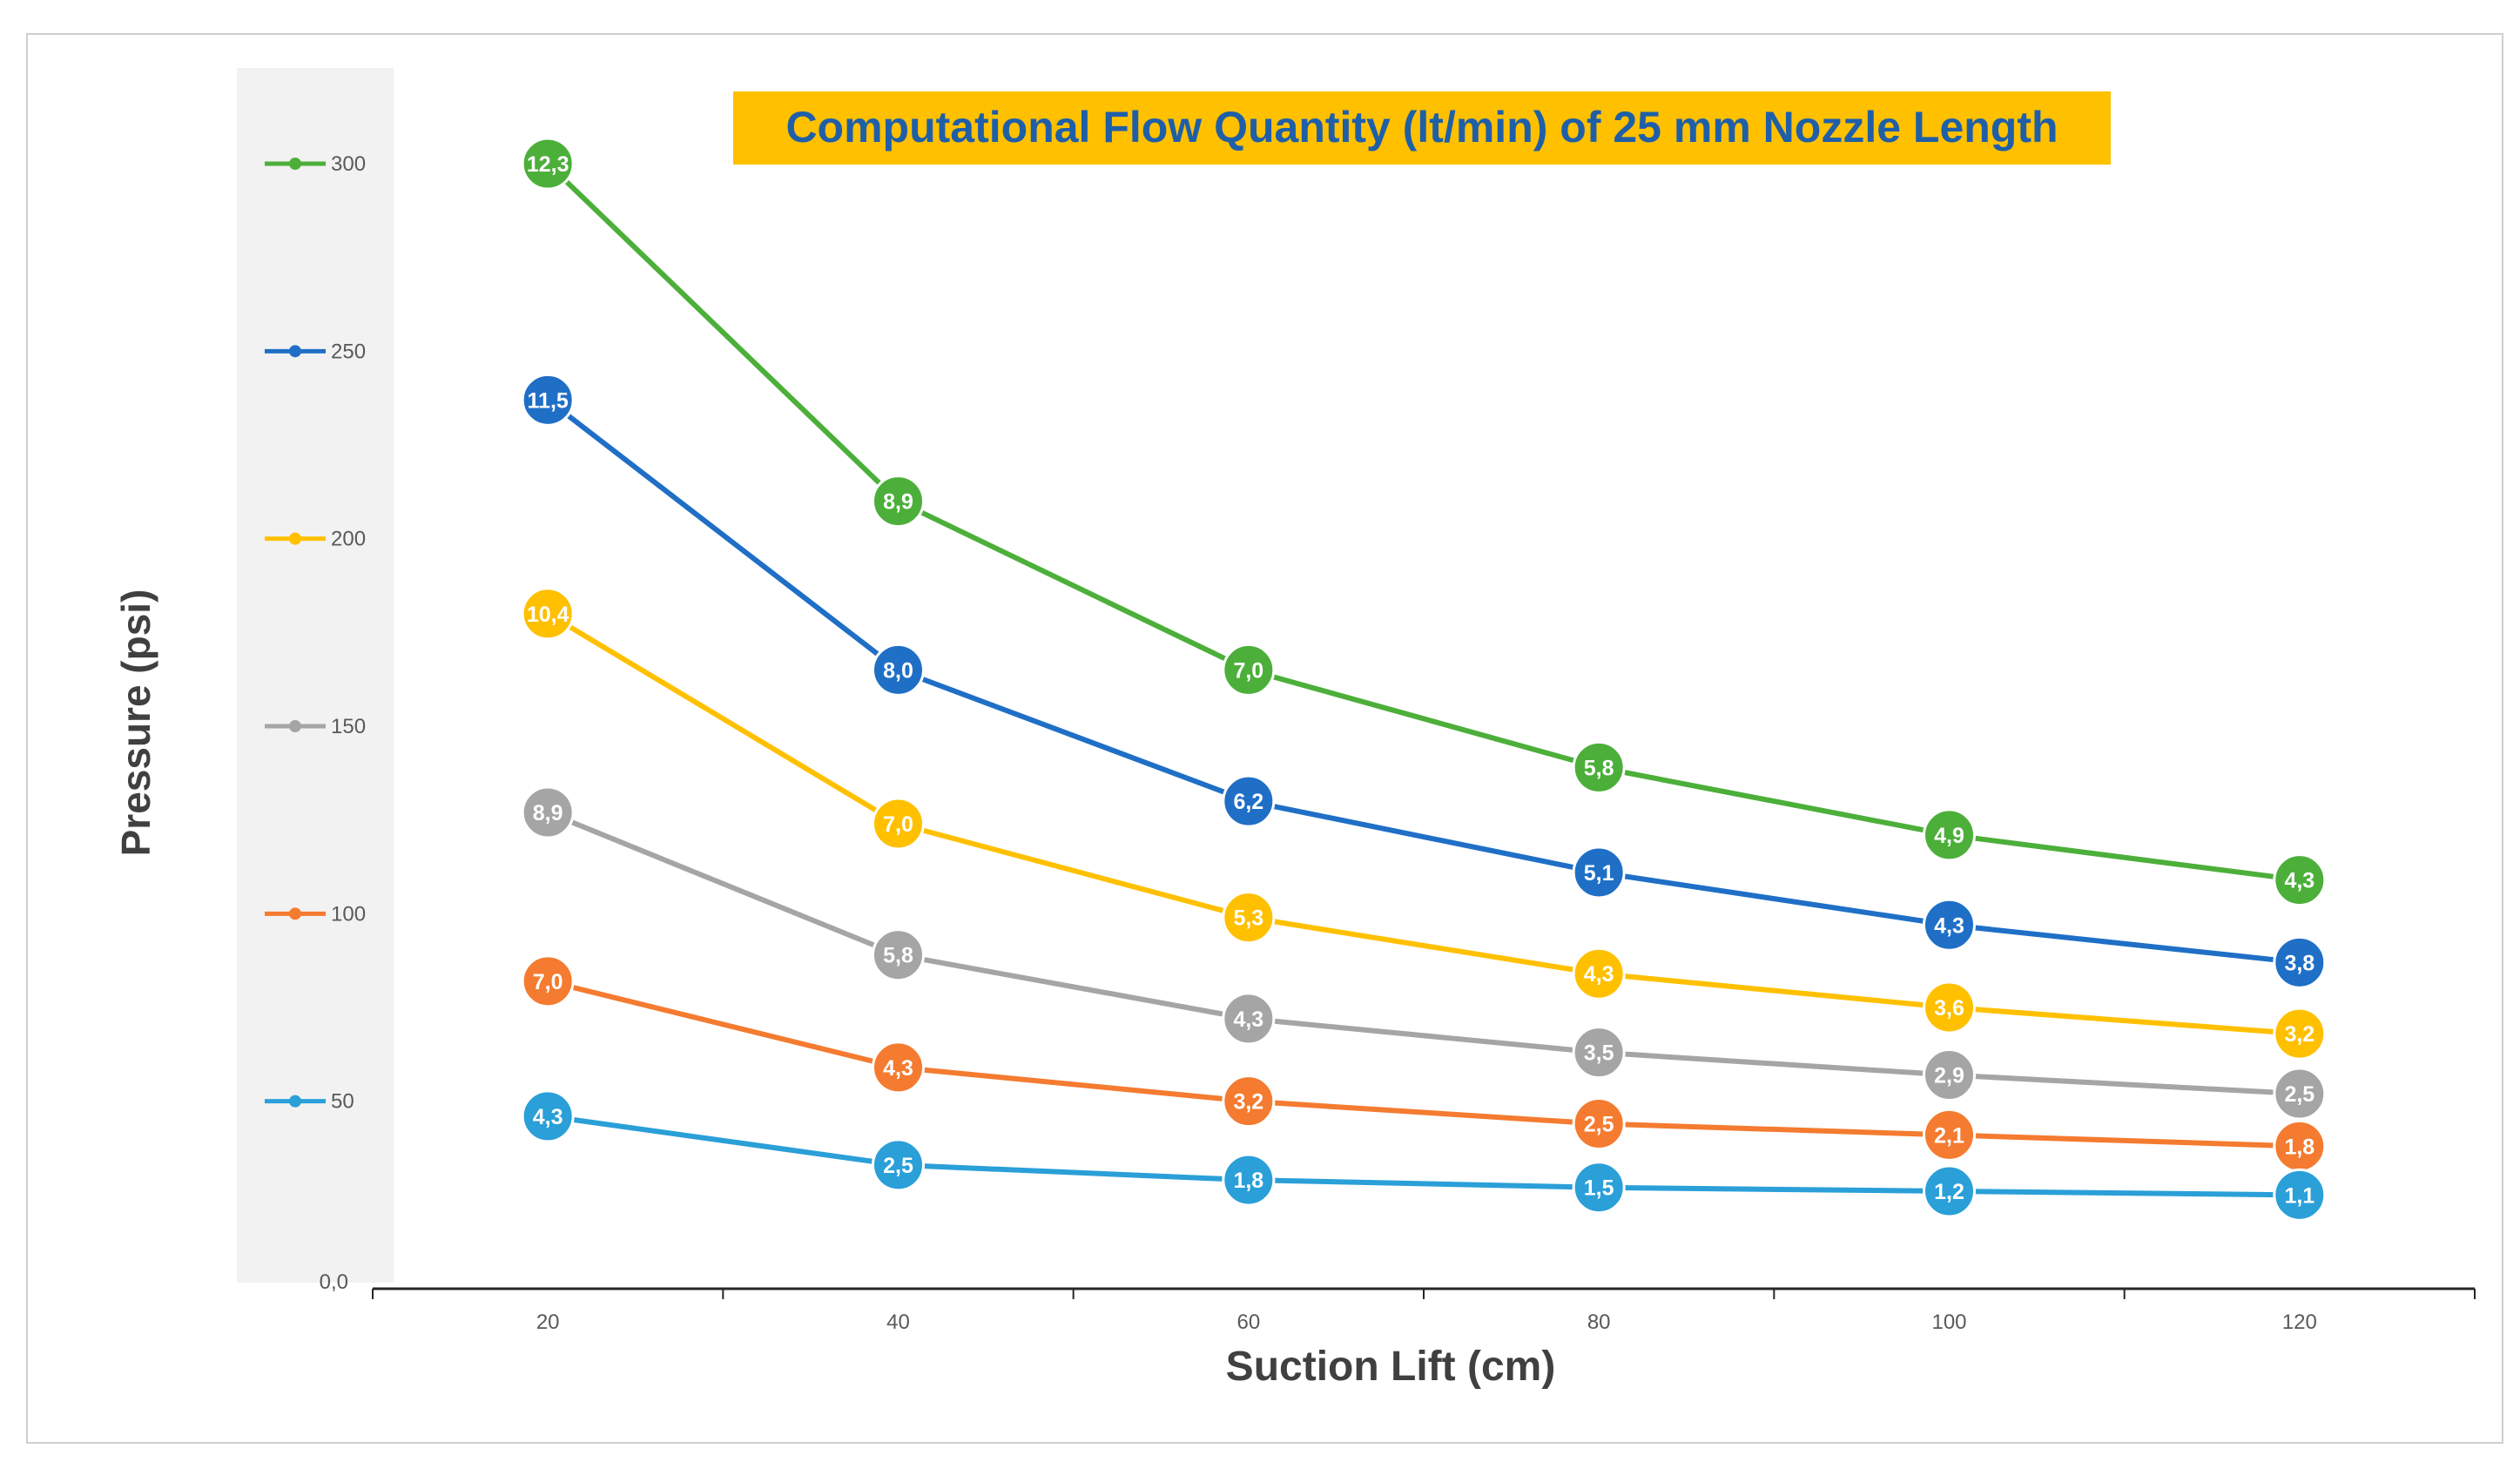  I want to click on data-label: 5,8, so click(1599, 768).